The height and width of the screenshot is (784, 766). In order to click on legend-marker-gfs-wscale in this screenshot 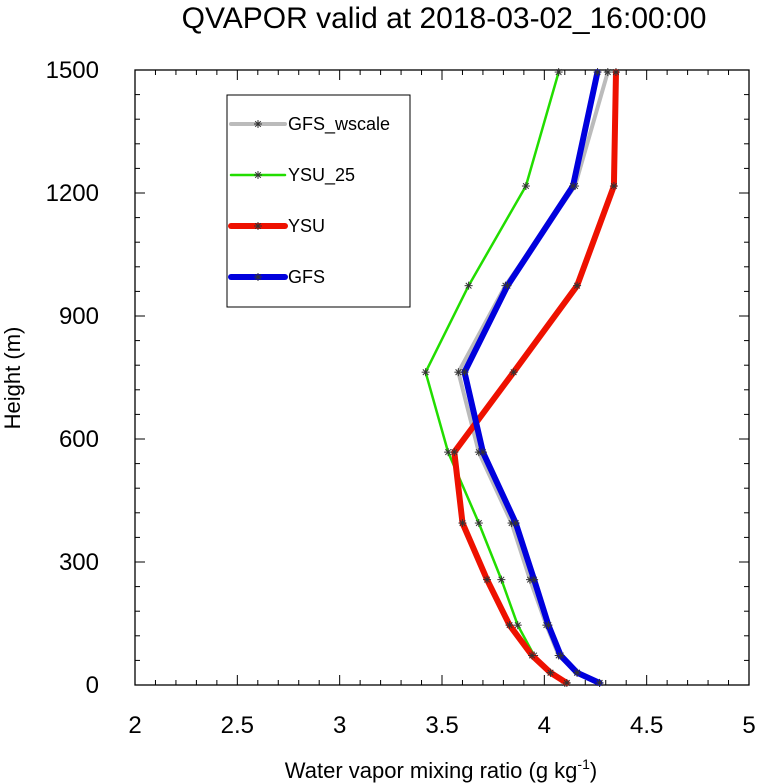, I will do `click(258, 124)`.